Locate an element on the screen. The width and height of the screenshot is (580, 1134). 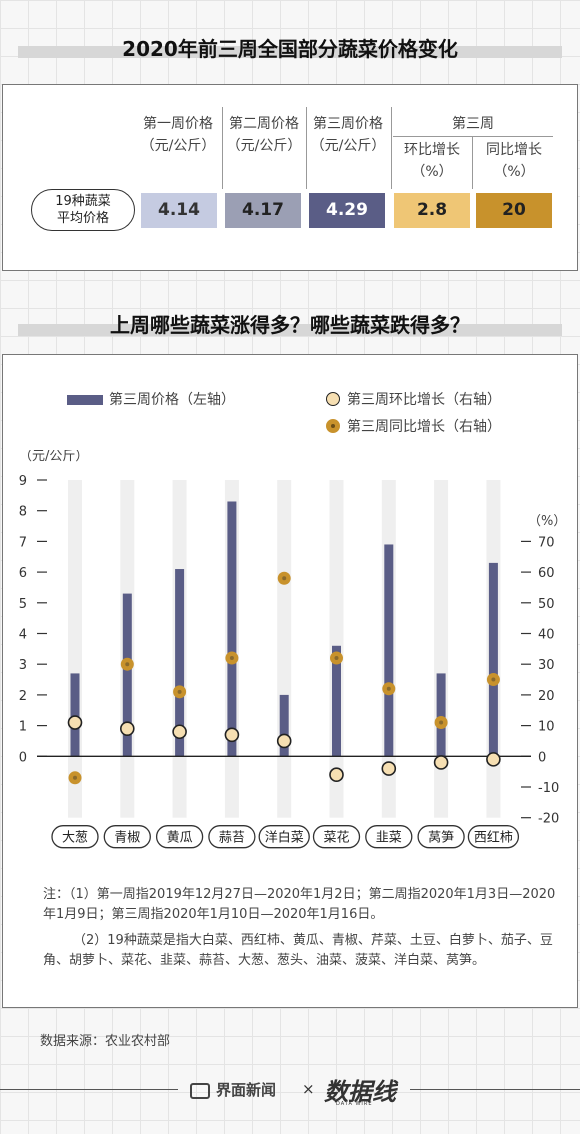
page-title: 2020年前三周全国部分蔬菜价格变化 is located at coordinates (290, 49).